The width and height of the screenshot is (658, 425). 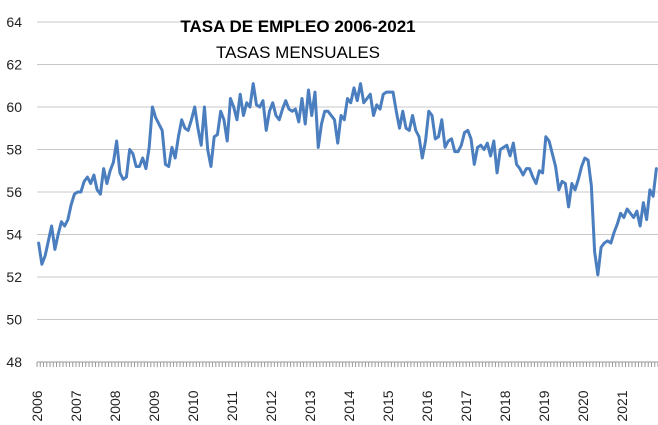 I want to click on x-tick-label-2018: 2018, so click(x=505, y=405).